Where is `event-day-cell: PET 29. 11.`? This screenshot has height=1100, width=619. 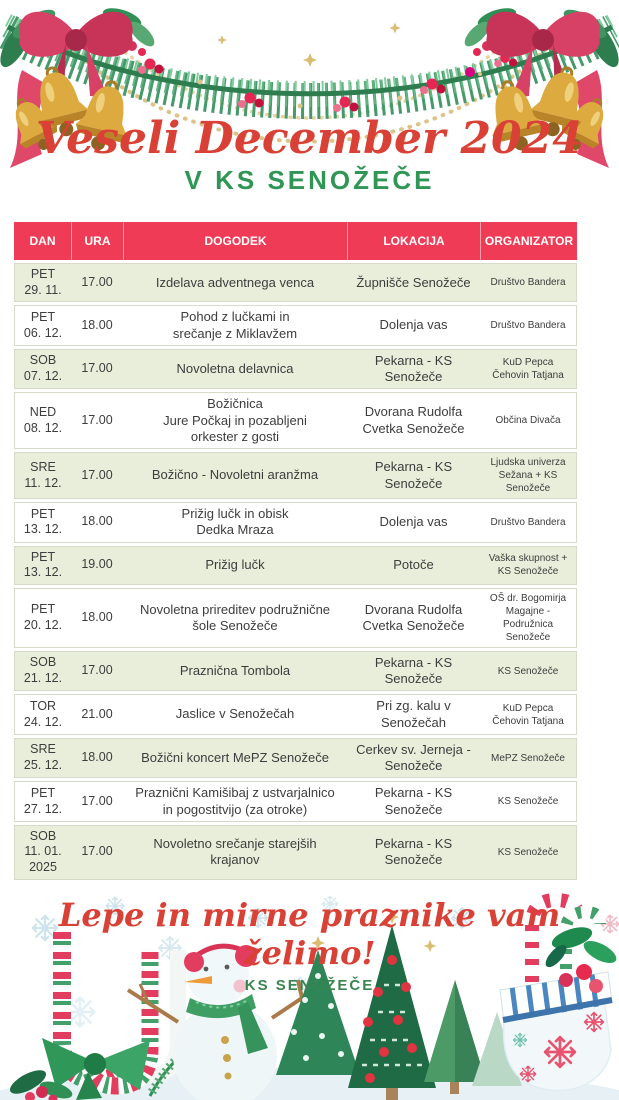
event-day-cell: PET 29. 11. is located at coordinates (42, 283).